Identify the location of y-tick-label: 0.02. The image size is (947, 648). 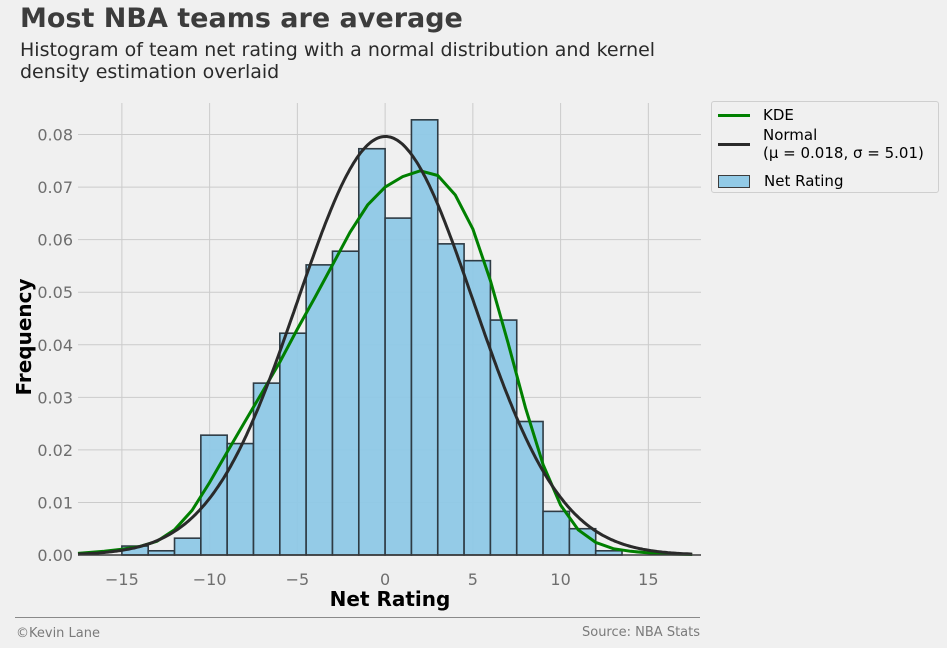
(55, 450).